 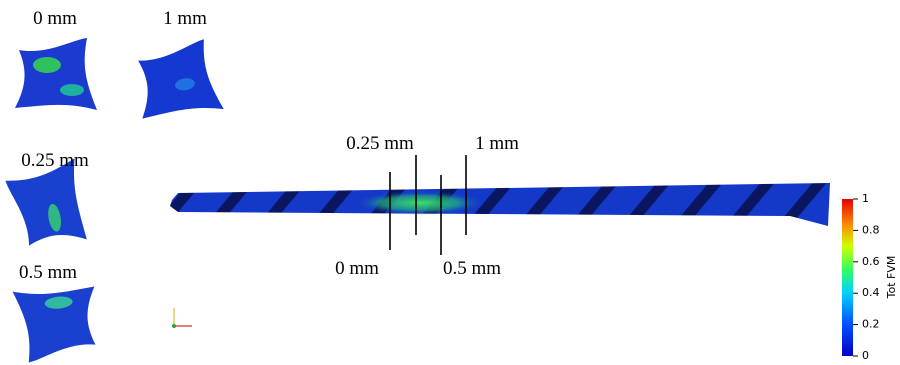 What do you see at coordinates (497, 143) in the screenshot?
I see `drill-label: 1 mm` at bounding box center [497, 143].